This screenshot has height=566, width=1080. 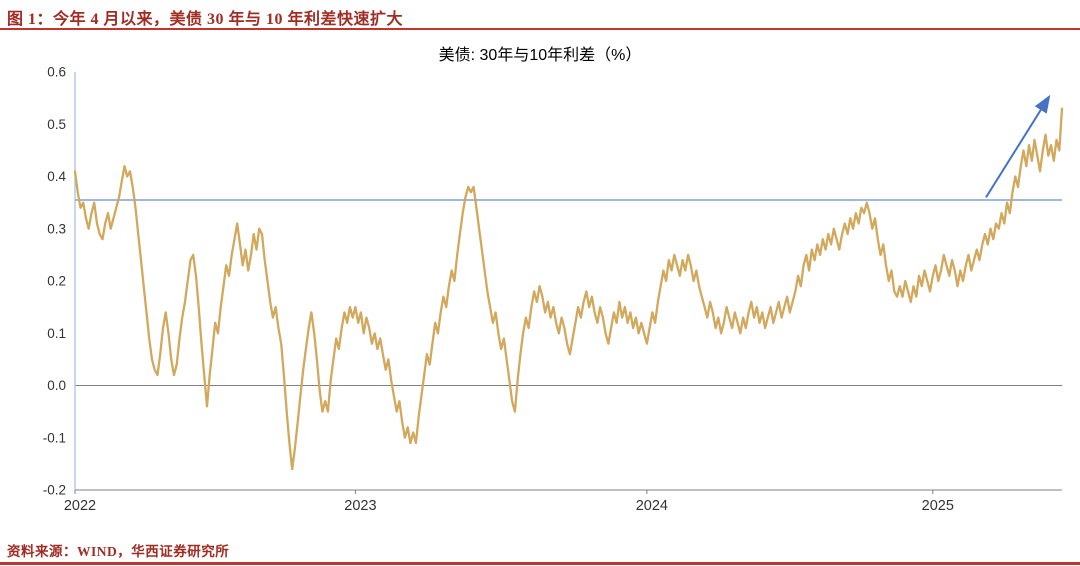 I want to click on x-tick-label: 2025, so click(x=938, y=506).